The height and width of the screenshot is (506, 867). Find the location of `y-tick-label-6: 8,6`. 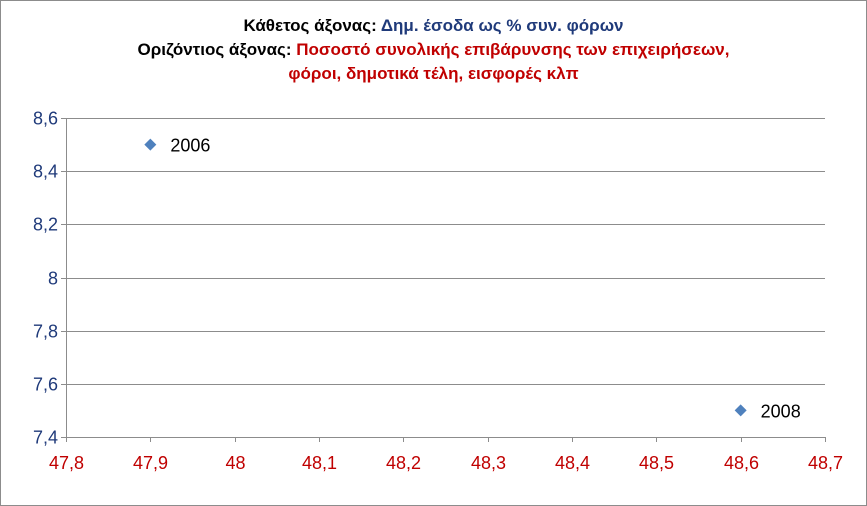

y-tick-label-6: 8,6 is located at coordinates (45, 119).